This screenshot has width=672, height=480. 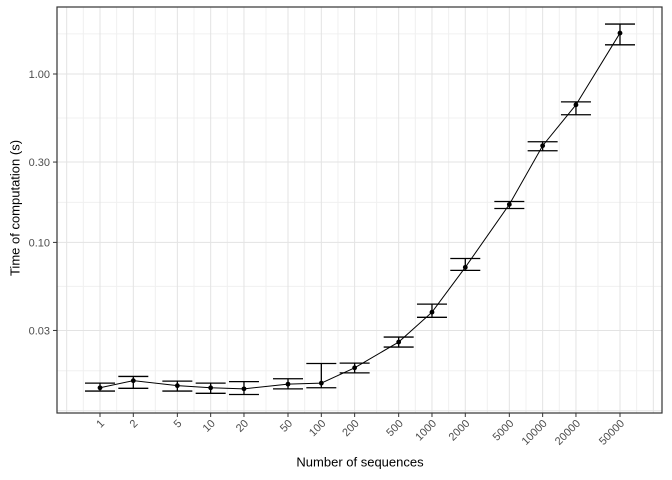 What do you see at coordinates (426, 431) in the screenshot?
I see `x-tick-label: 1000` at bounding box center [426, 431].